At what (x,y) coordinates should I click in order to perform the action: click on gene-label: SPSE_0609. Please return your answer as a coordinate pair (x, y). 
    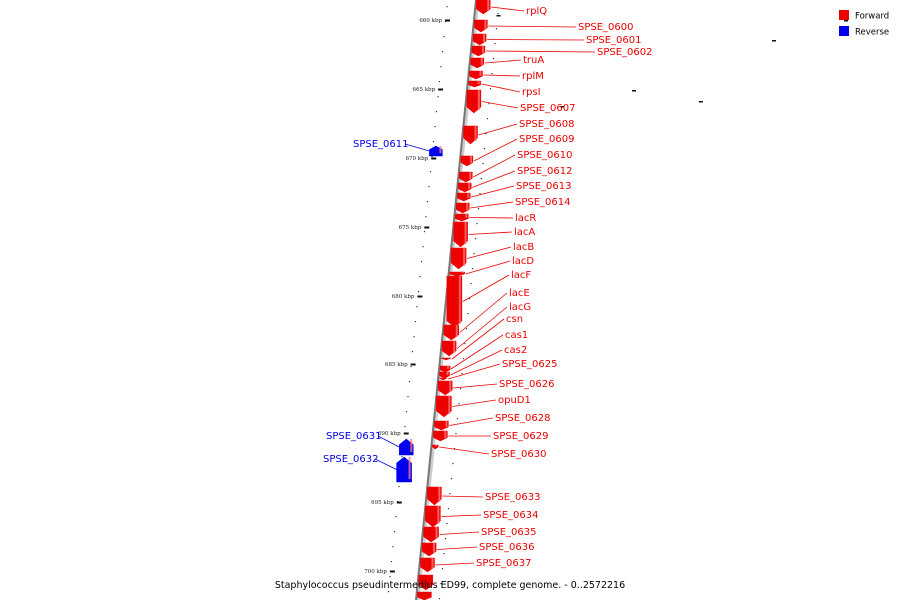
    Looking at the image, I should click on (547, 139).